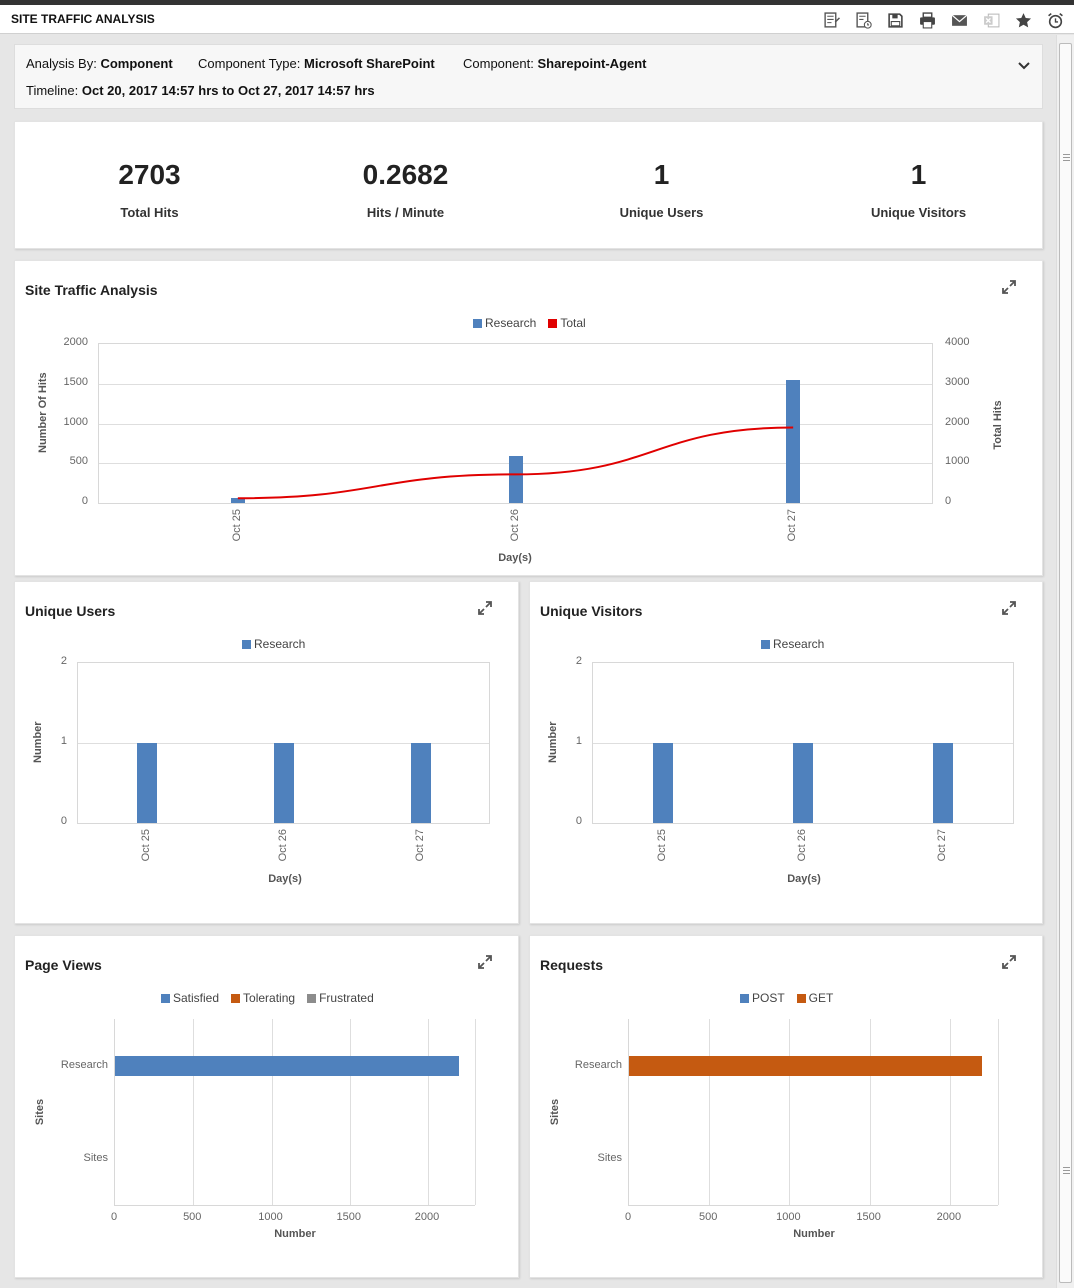  Describe the element at coordinates (270, 1217) in the screenshot. I see `x-tick-label: 1000` at that location.